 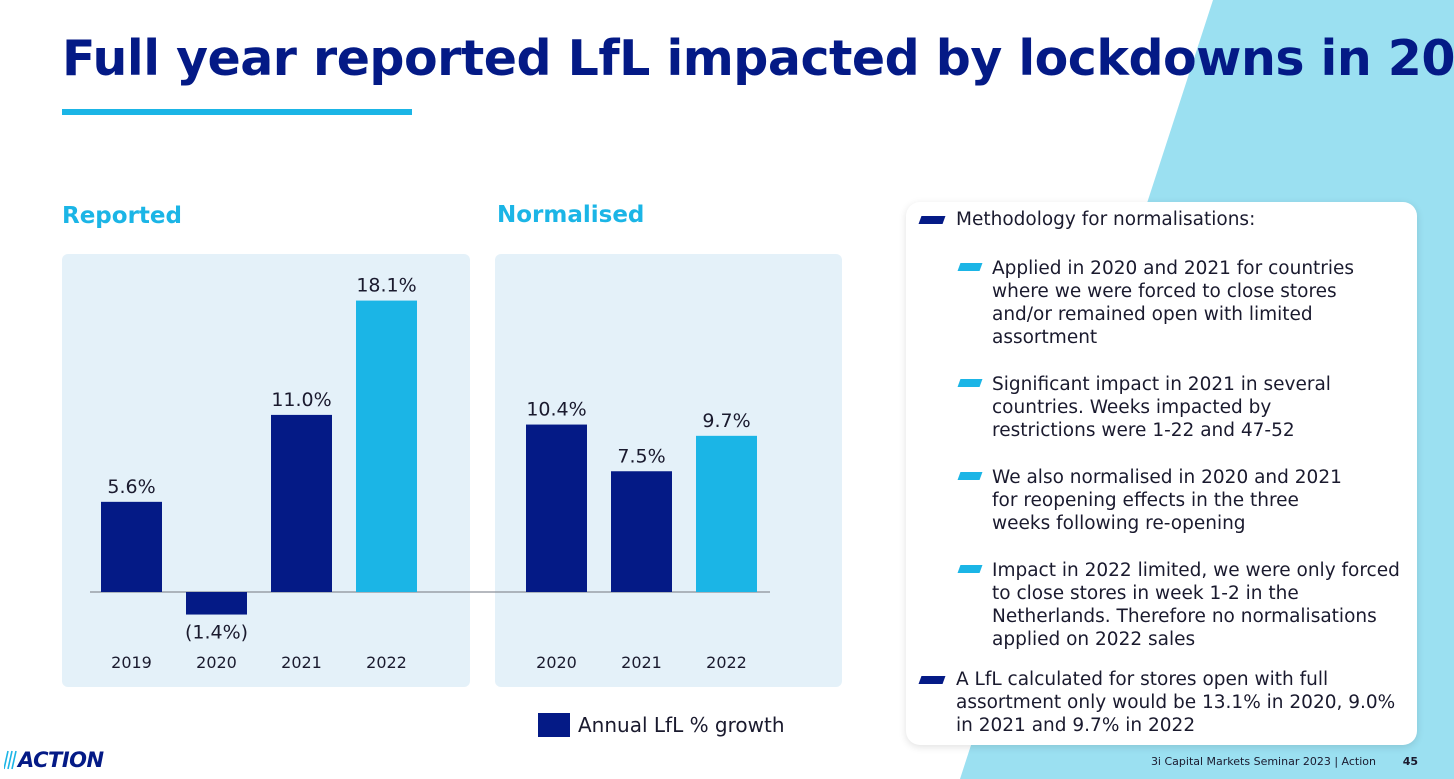 I want to click on methodology-heading: Methodology for normalisations:, so click(x=1106, y=219).